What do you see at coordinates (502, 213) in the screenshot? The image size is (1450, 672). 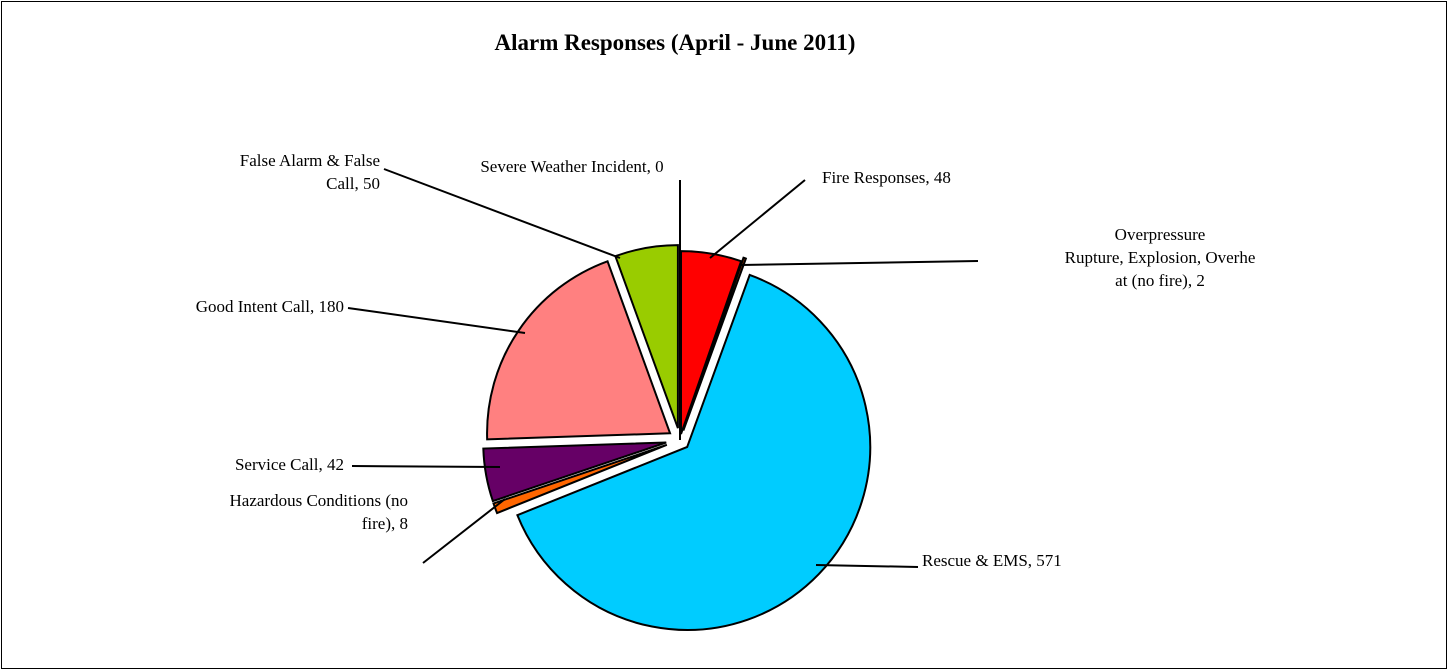 I see `leader-line-false-alarm-false-call` at bounding box center [502, 213].